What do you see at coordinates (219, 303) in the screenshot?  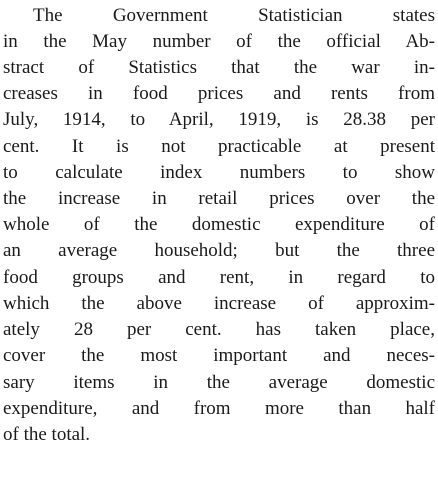 I see `text-line: which the above increase of approxim-` at bounding box center [219, 303].